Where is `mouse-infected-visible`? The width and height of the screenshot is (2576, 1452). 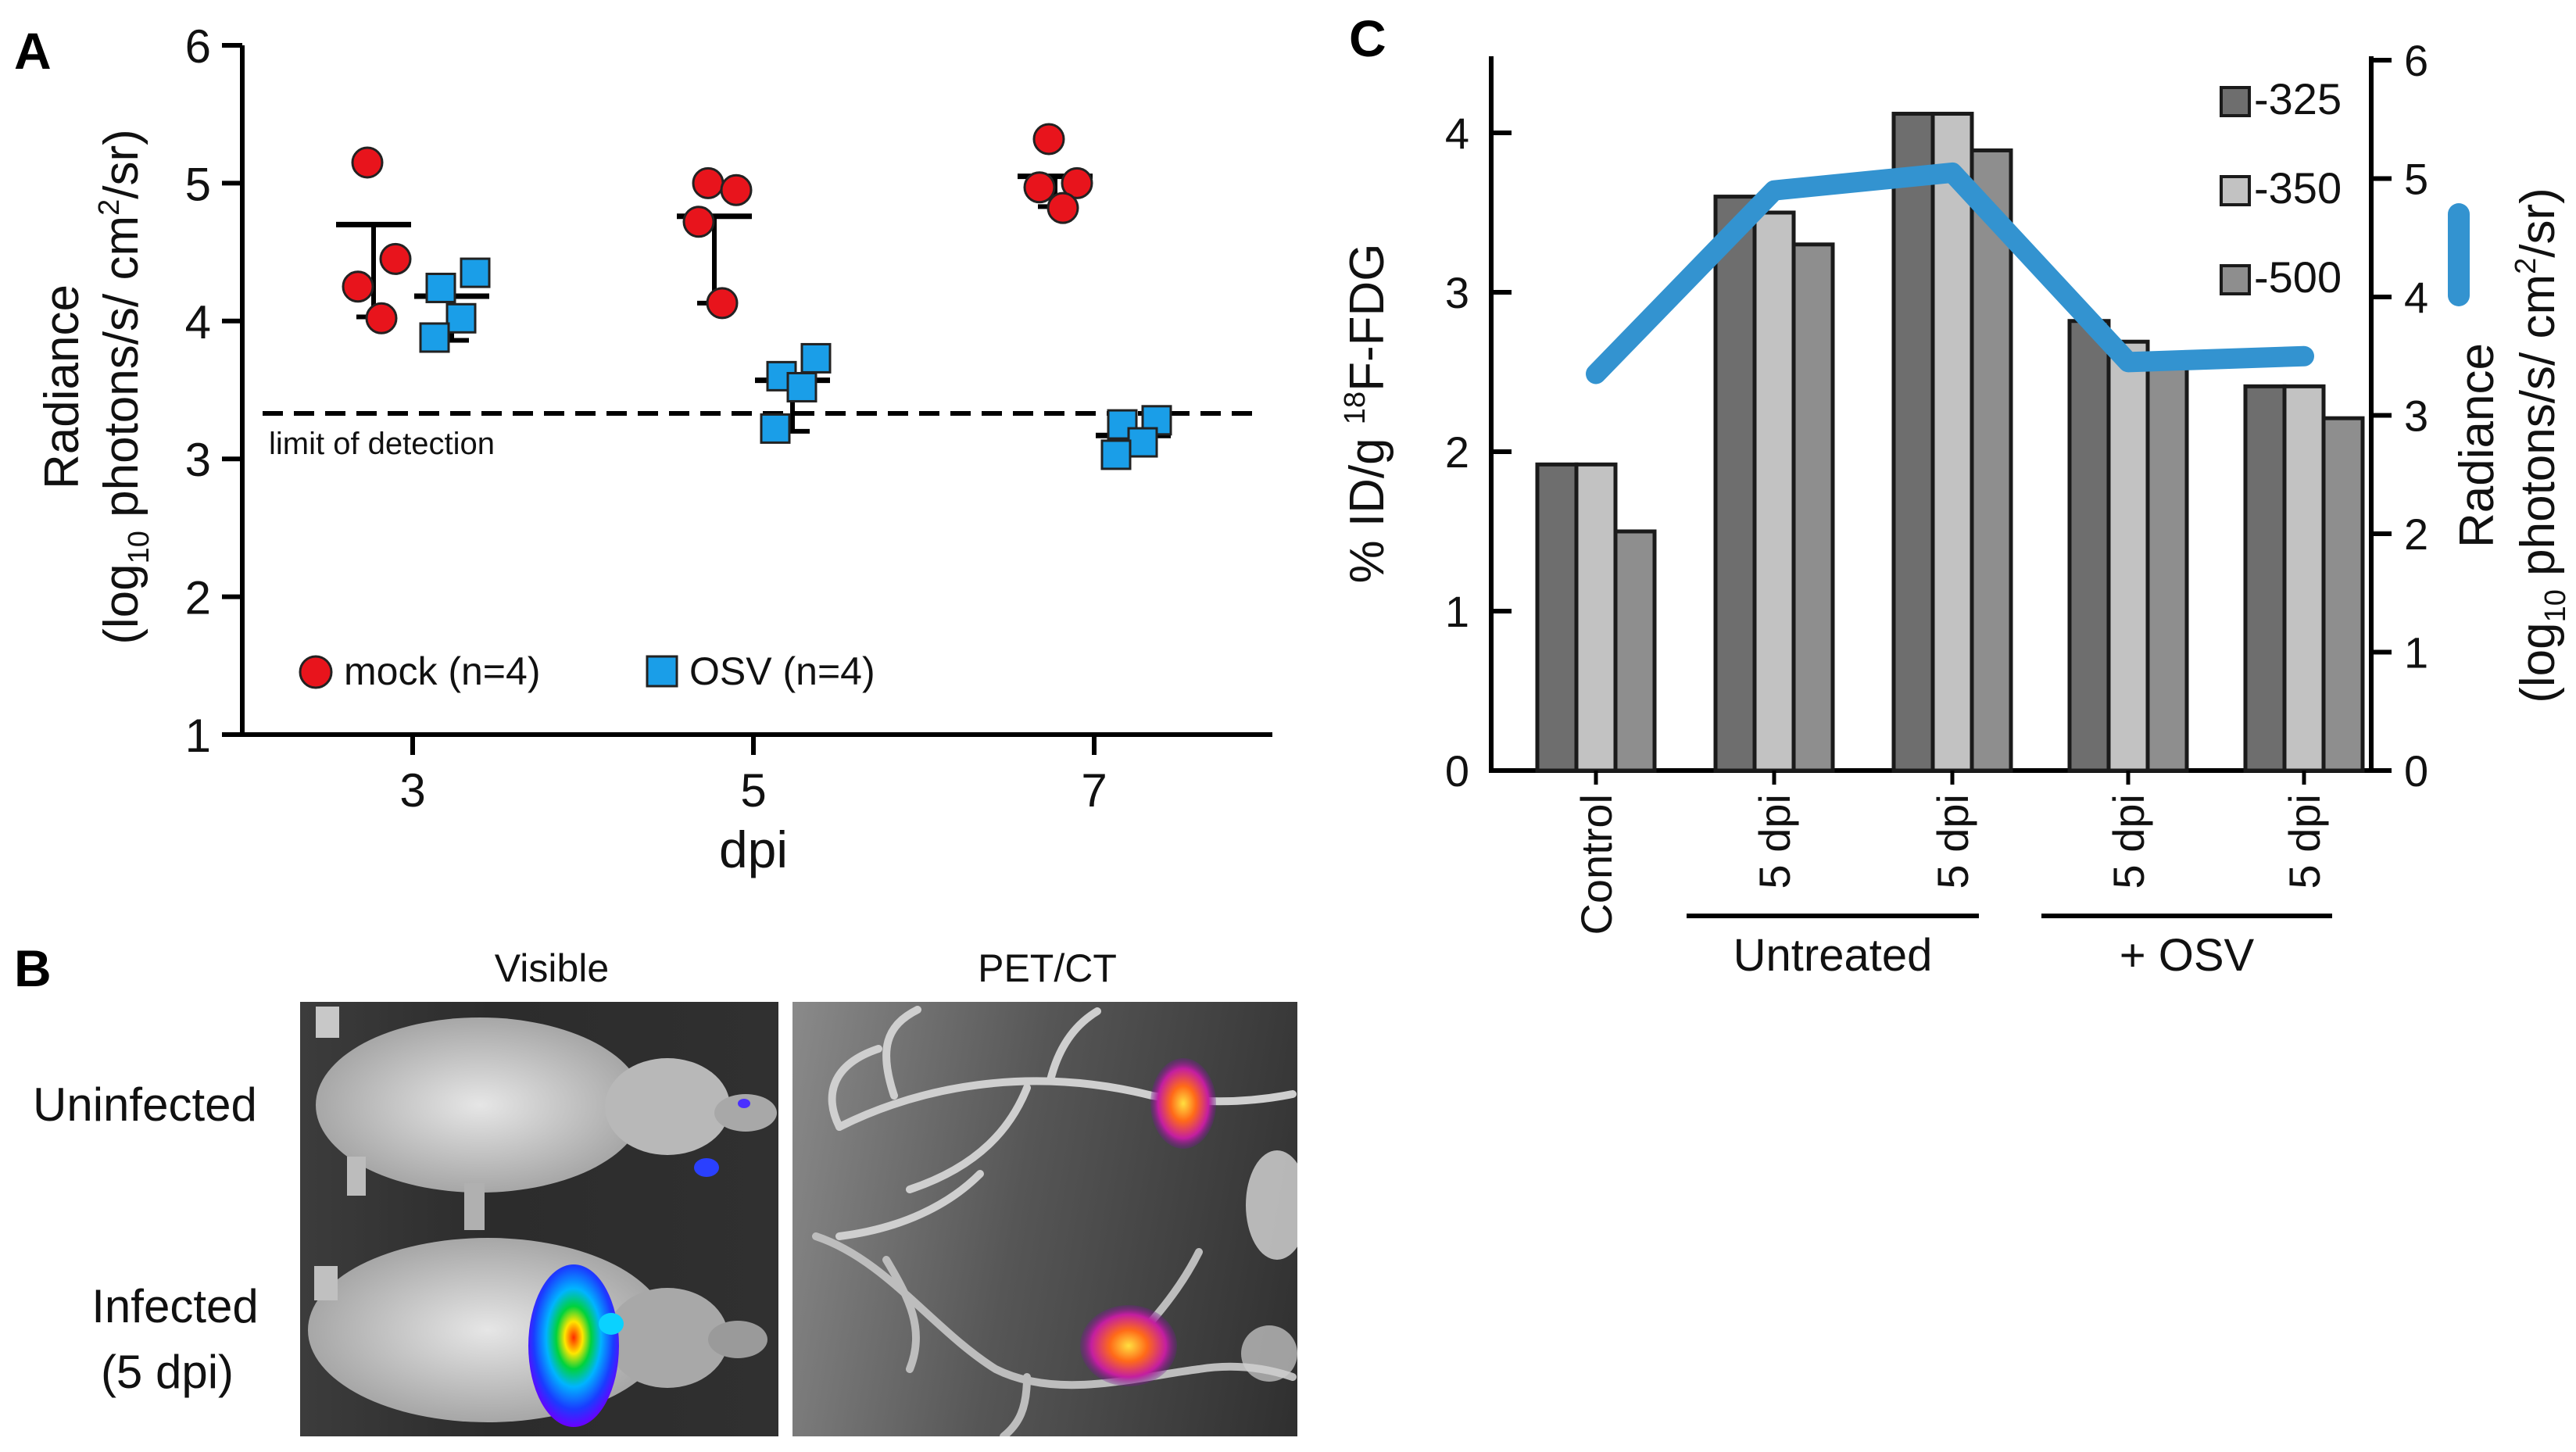 mouse-infected-visible is located at coordinates (537, 1332).